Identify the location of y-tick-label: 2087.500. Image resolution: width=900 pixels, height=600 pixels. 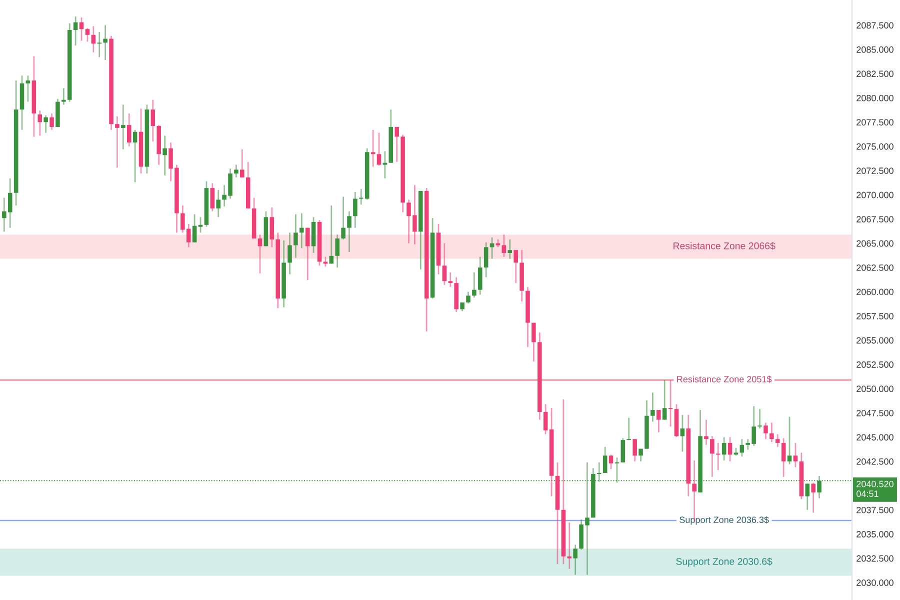
(875, 25).